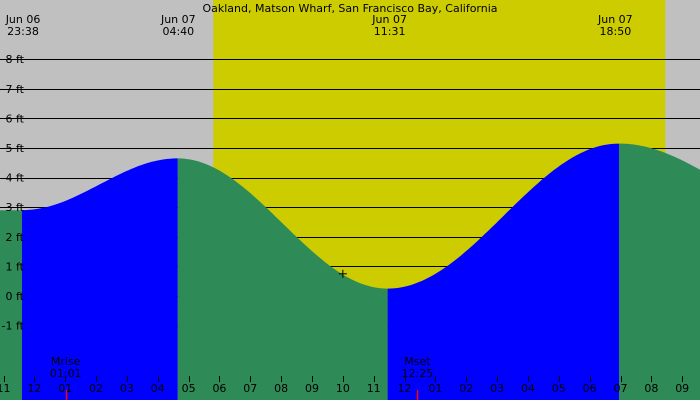 The height and width of the screenshot is (400, 700). What do you see at coordinates (15, 296) in the screenshot?
I see `y-tick-label: 0 ft` at bounding box center [15, 296].